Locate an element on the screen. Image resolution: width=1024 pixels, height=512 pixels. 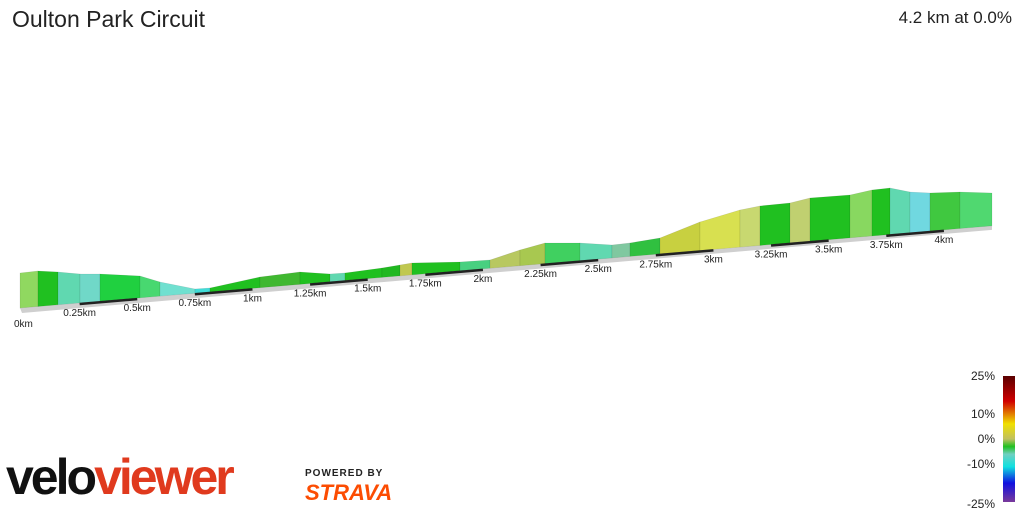
legend-label: -10% is located at coordinates (981, 464).